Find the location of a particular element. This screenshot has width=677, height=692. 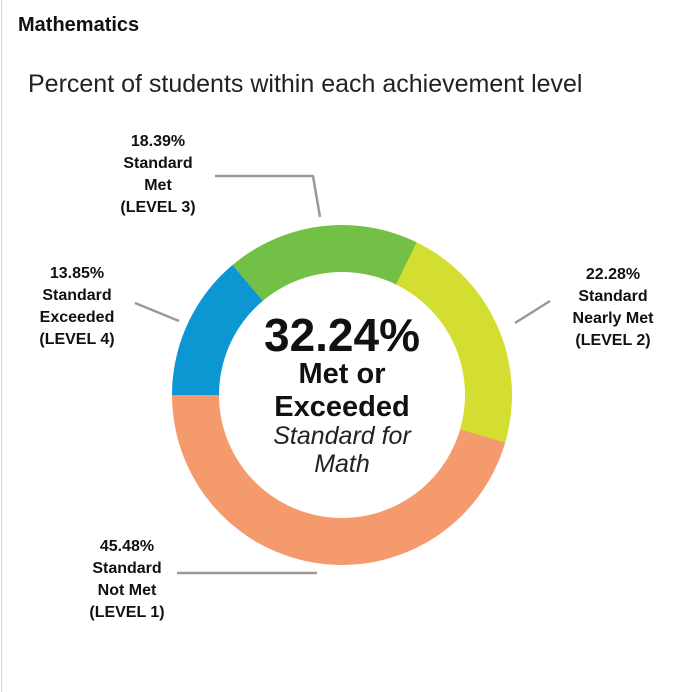

callout-pct: 22.28% is located at coordinates (613, 274).